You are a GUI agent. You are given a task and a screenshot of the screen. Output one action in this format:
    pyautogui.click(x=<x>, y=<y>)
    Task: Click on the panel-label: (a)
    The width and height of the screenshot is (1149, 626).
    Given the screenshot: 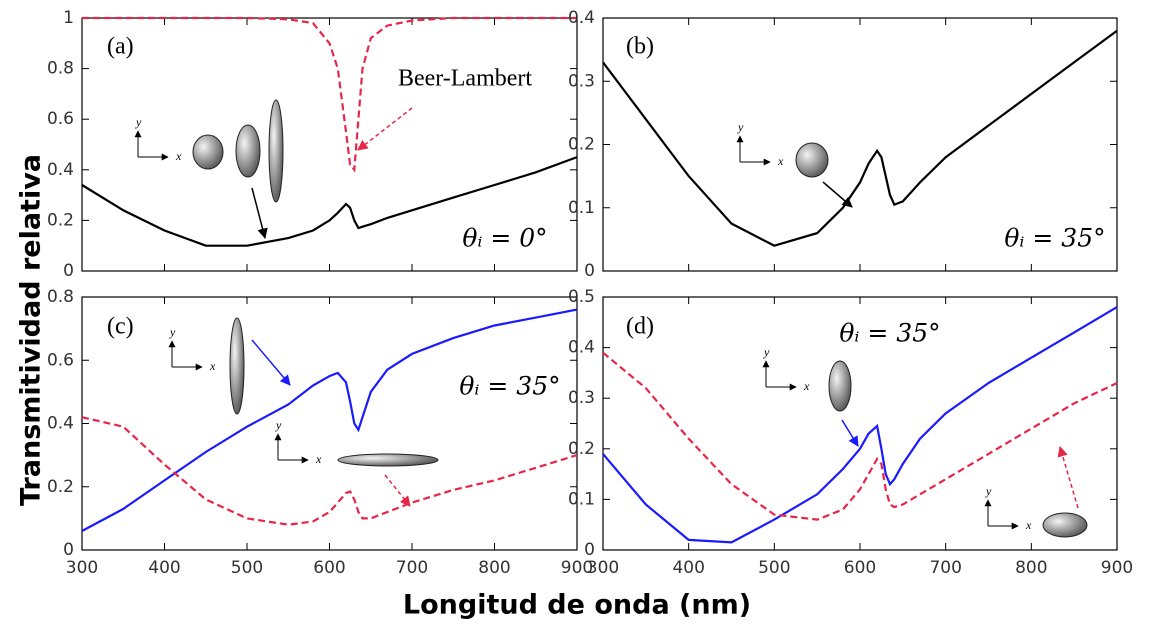 What is the action you would take?
    pyautogui.click(x=120, y=47)
    